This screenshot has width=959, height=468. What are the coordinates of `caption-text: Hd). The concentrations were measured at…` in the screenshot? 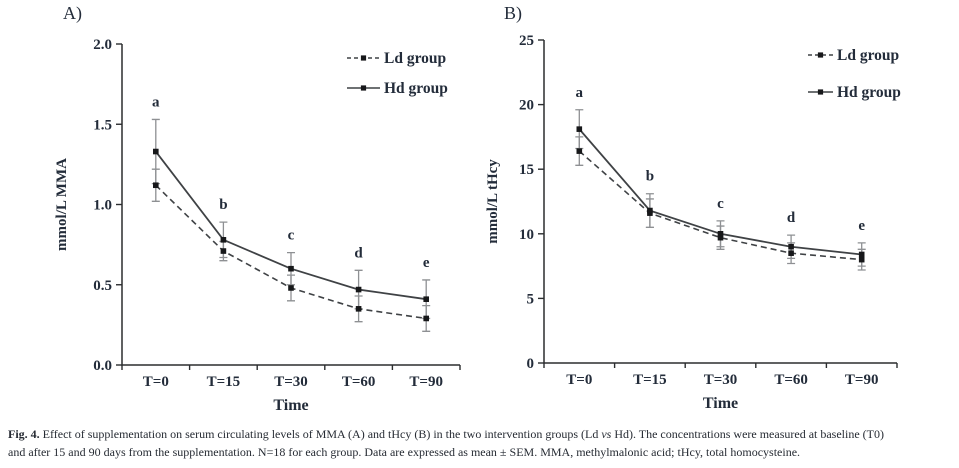 It's located at (747, 434).